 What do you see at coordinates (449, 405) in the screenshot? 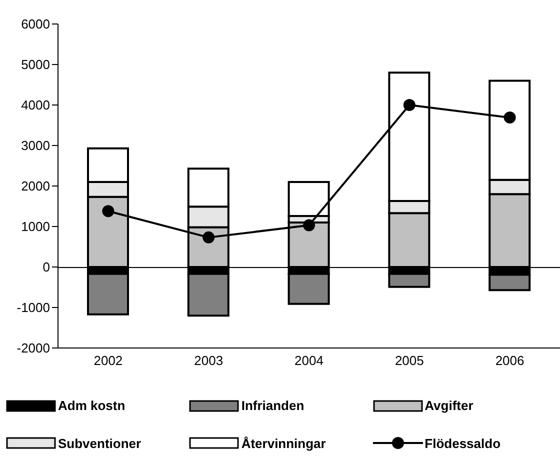
I see `legend-label: Avgifter` at bounding box center [449, 405].